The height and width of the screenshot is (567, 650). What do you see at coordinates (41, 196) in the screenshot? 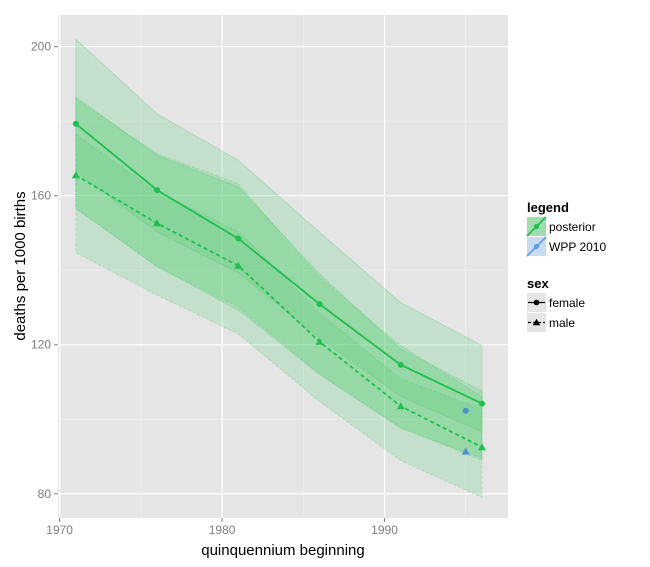
I see `y-tick-label-2: 160` at bounding box center [41, 196].